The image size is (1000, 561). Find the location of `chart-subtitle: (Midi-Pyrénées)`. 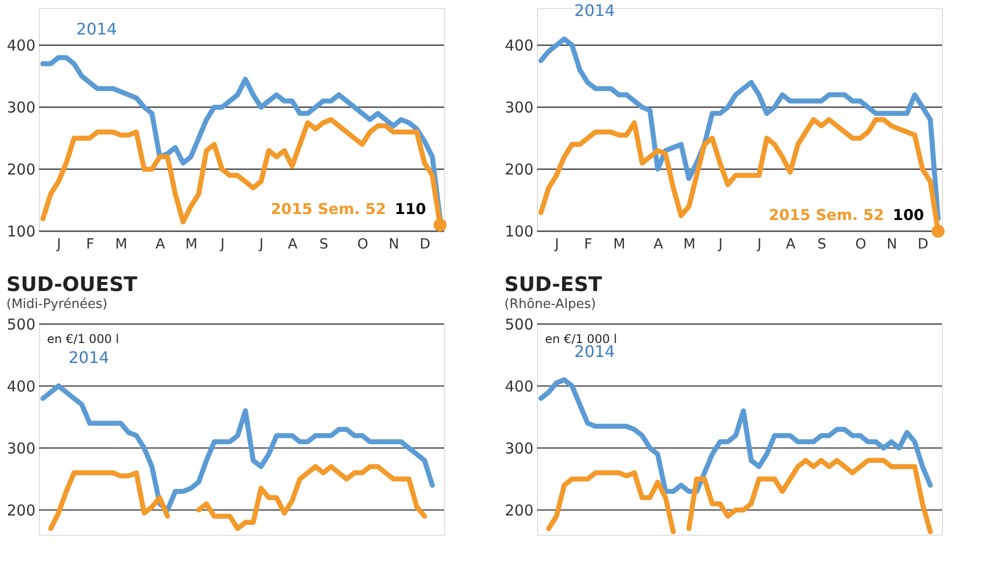

chart-subtitle: (Midi-Pyrénées) is located at coordinates (57, 304).